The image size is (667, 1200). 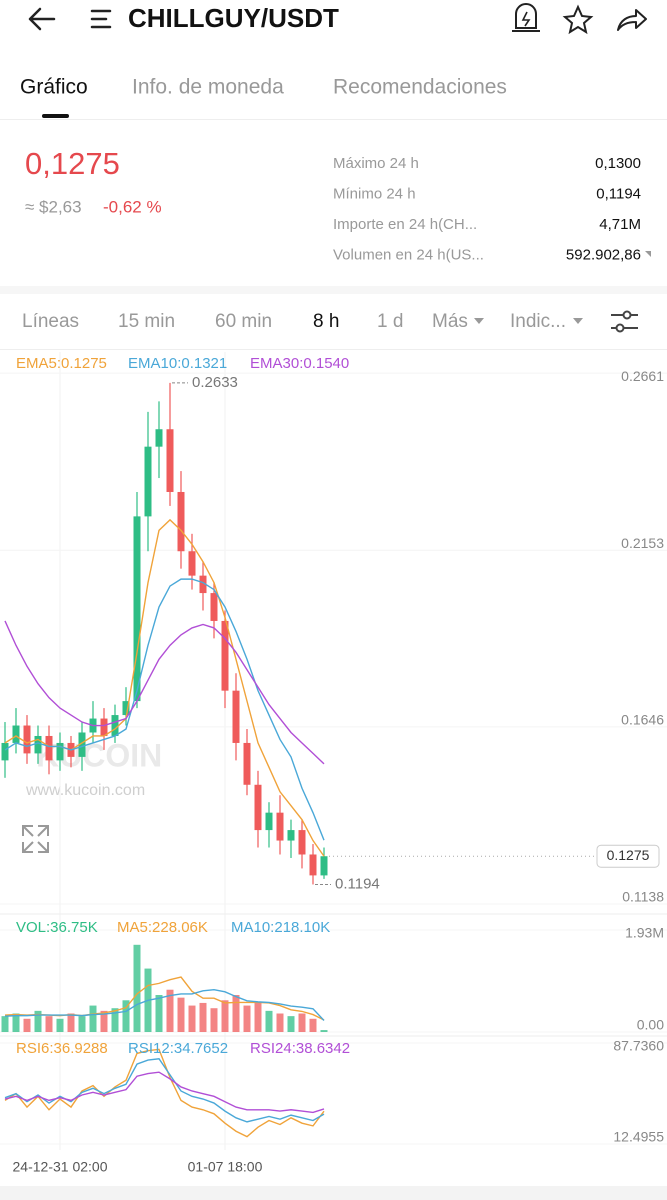 What do you see at coordinates (643, 897) in the screenshot?
I see `y-tick-label: 0.1138` at bounding box center [643, 897].